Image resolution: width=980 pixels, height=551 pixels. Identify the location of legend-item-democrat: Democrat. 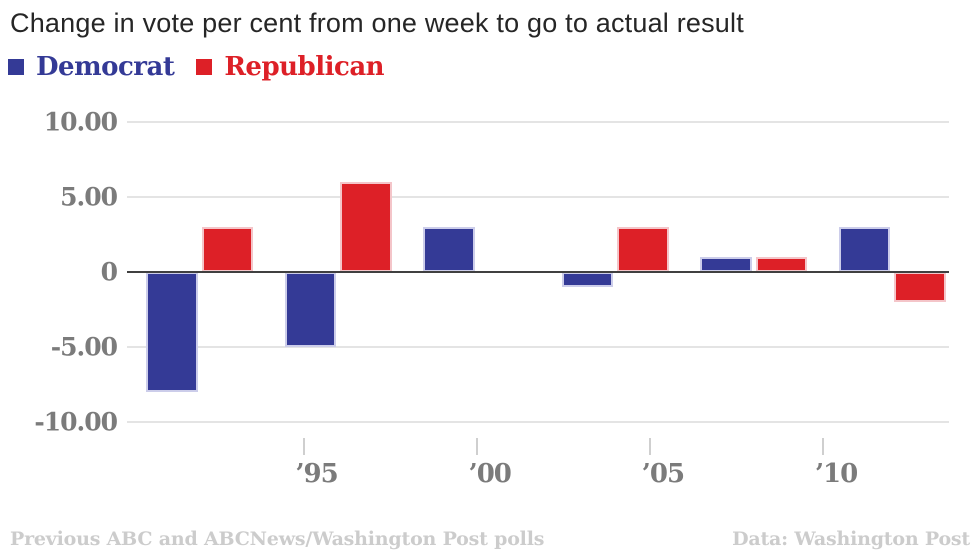
(91, 67).